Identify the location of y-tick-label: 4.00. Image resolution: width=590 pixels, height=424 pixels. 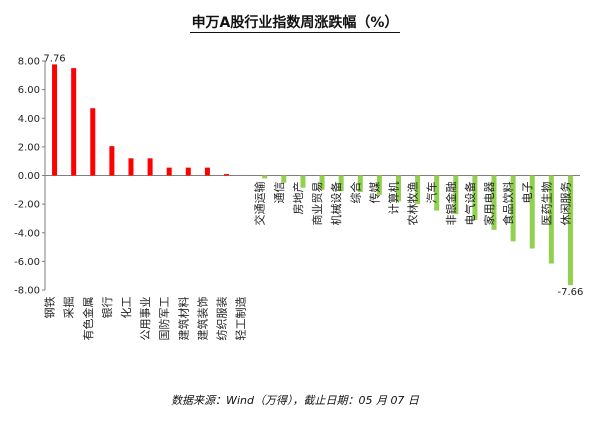
(29, 119).